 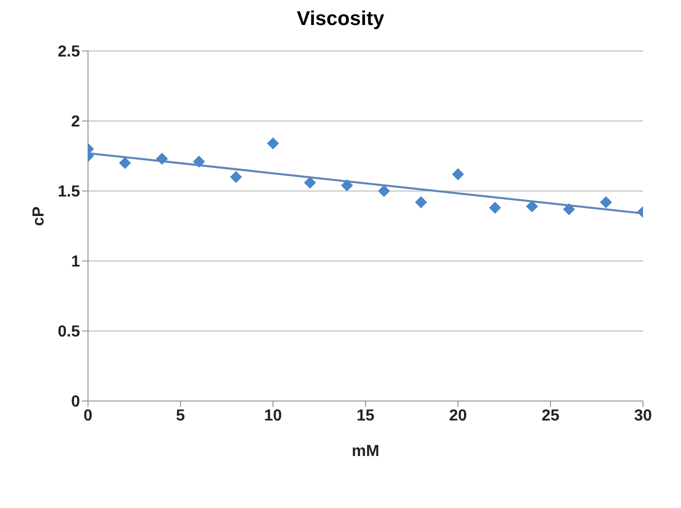 What do you see at coordinates (88, 415) in the screenshot?
I see `x-tick-label: 0` at bounding box center [88, 415].